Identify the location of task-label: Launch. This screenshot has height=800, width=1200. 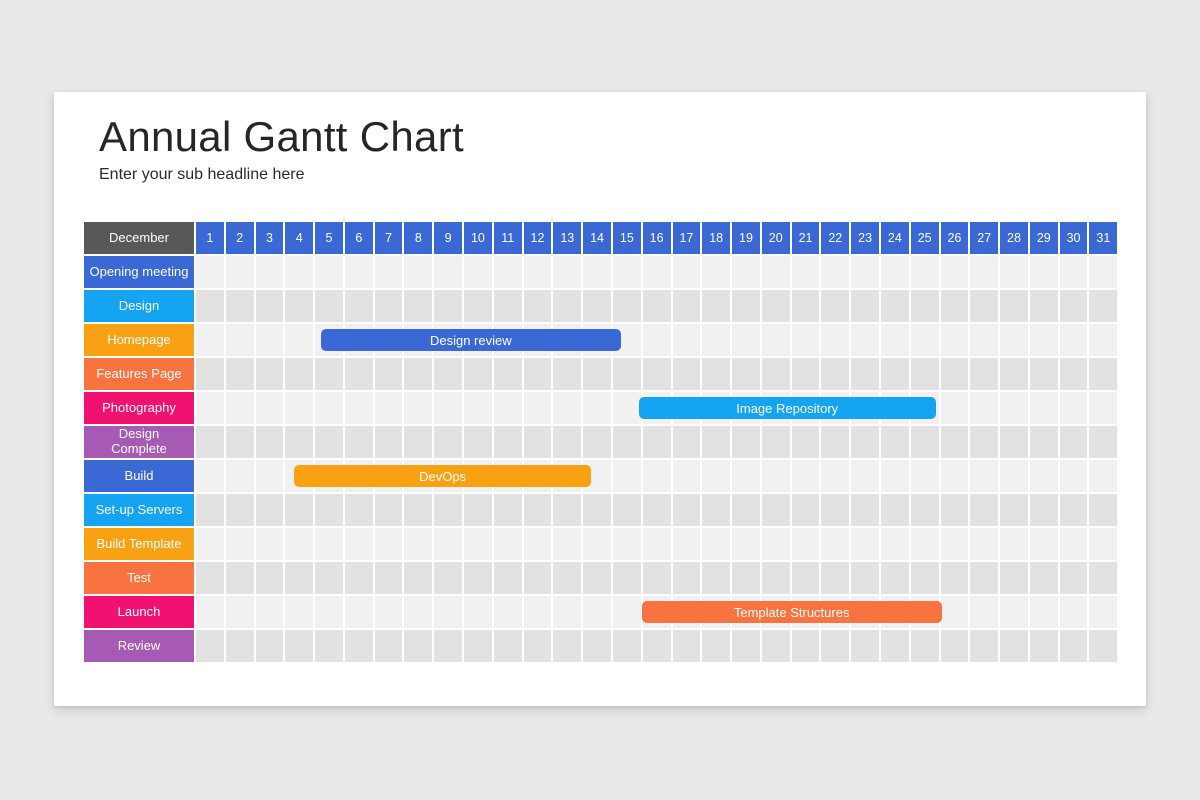
(139, 612).